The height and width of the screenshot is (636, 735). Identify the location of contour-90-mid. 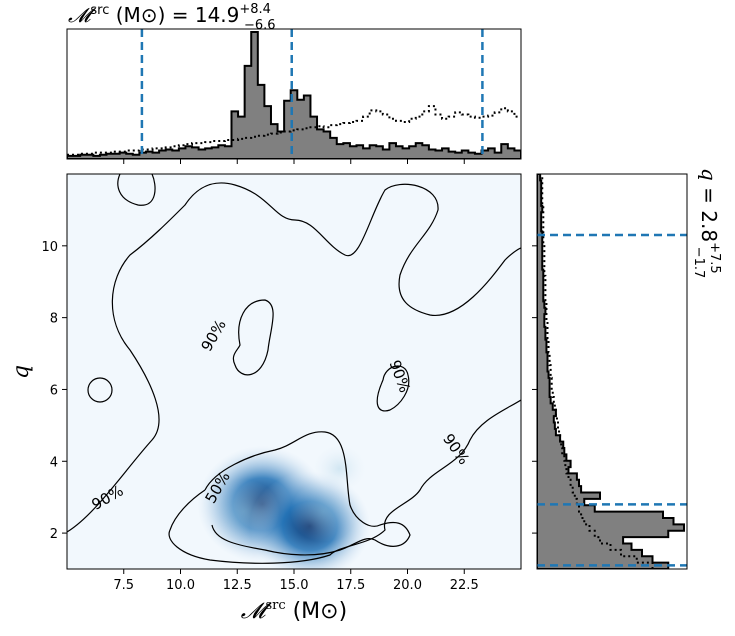
(253, 337).